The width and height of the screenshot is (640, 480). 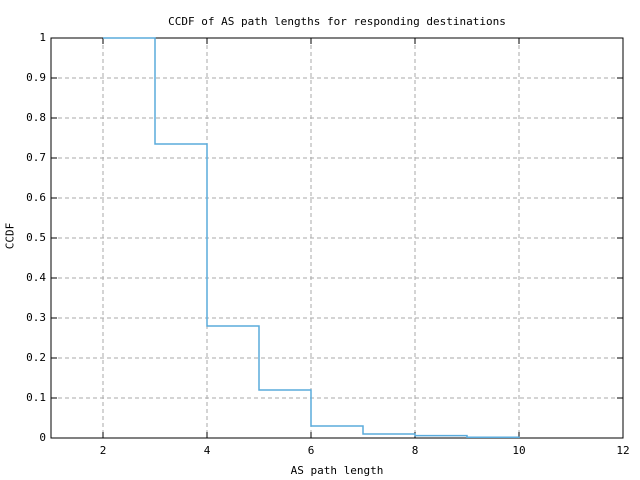 What do you see at coordinates (36, 77) in the screenshot?
I see `y-tick-label: 0.9` at bounding box center [36, 77].